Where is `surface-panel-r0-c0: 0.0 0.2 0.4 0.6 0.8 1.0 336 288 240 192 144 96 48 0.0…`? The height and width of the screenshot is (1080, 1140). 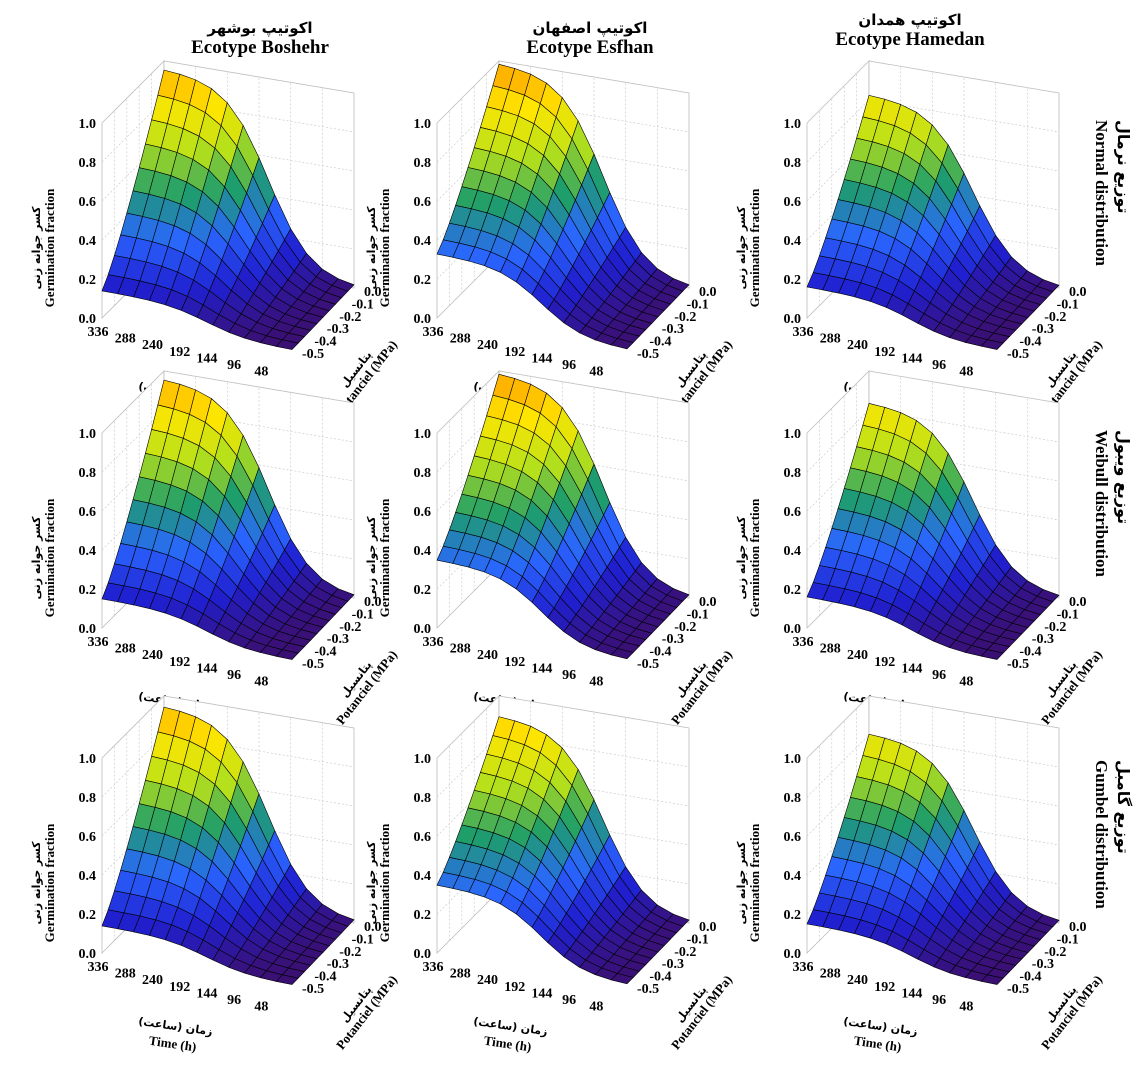
surface-panel-r0-c0: 0.0 0.2 0.4 0.6 0.8 1.0 336 288 240 192 144 96 48 0.0… is located at coordinates (200, 250).